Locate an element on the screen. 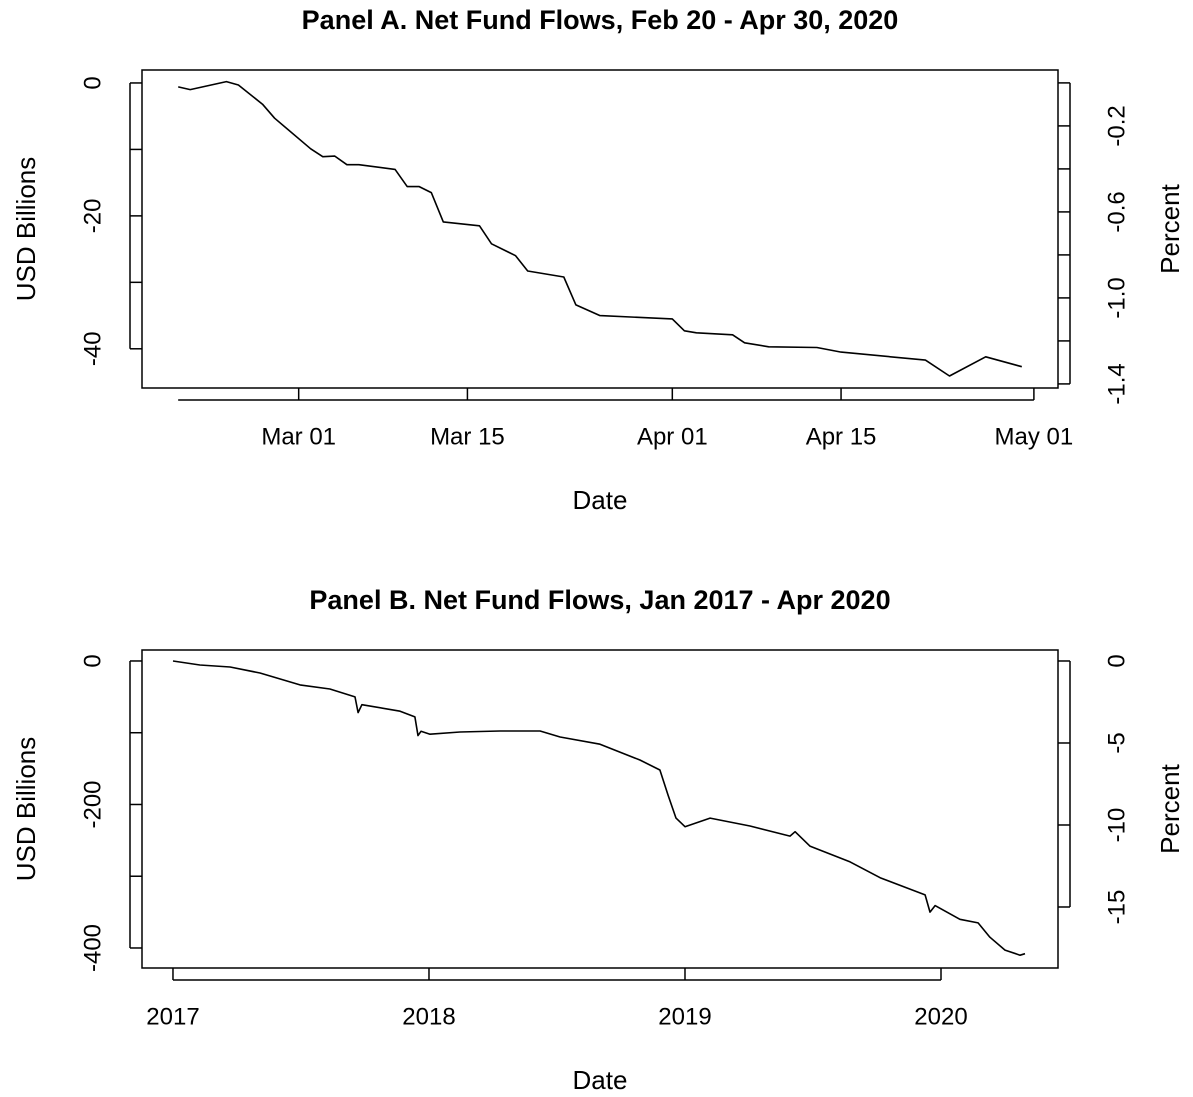  y2-tick-label: 0 is located at coordinates (1116, 660).